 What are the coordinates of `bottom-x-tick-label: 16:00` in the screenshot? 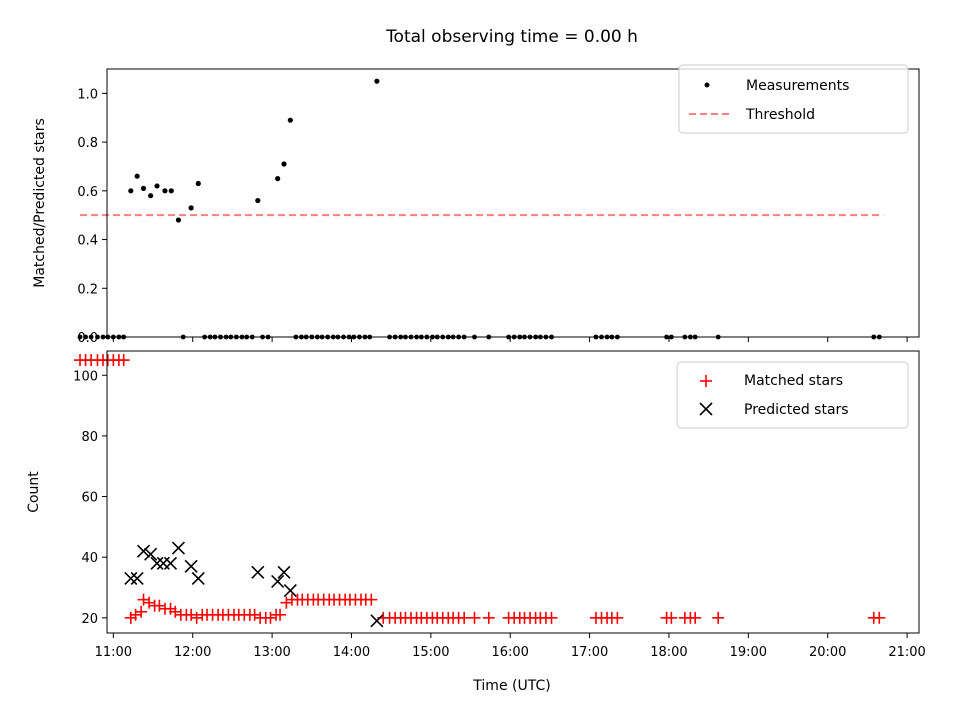 It's located at (509, 652).